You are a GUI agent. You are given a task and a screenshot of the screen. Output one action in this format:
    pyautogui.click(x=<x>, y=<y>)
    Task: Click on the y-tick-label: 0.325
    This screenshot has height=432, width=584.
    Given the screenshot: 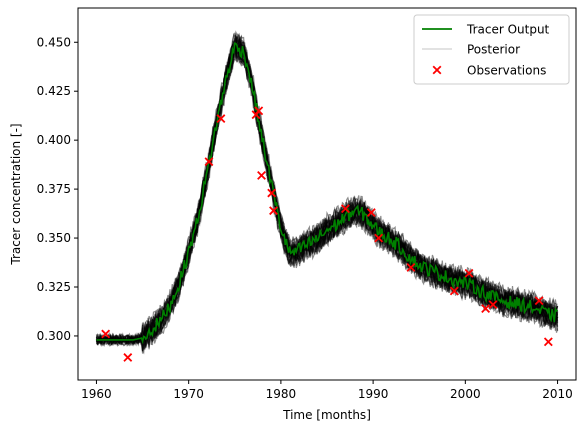 What is the action you would take?
    pyautogui.click(x=54, y=287)
    